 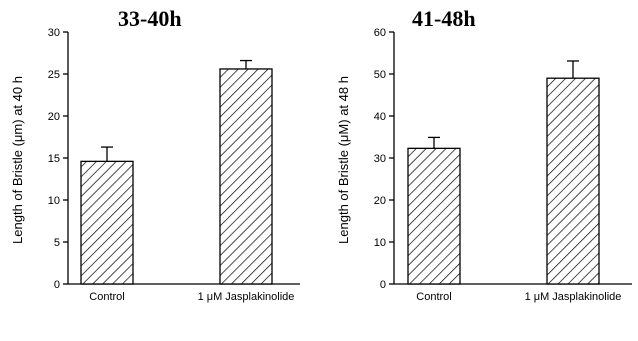 What do you see at coordinates (54, 75) in the screenshot?
I see `y-tick-label: 25` at bounding box center [54, 75].